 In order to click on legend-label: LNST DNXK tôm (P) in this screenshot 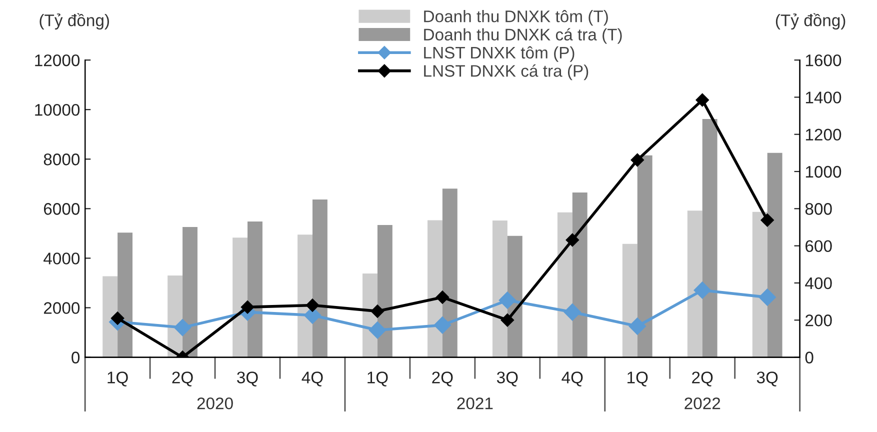, I will do `click(499, 54)`.